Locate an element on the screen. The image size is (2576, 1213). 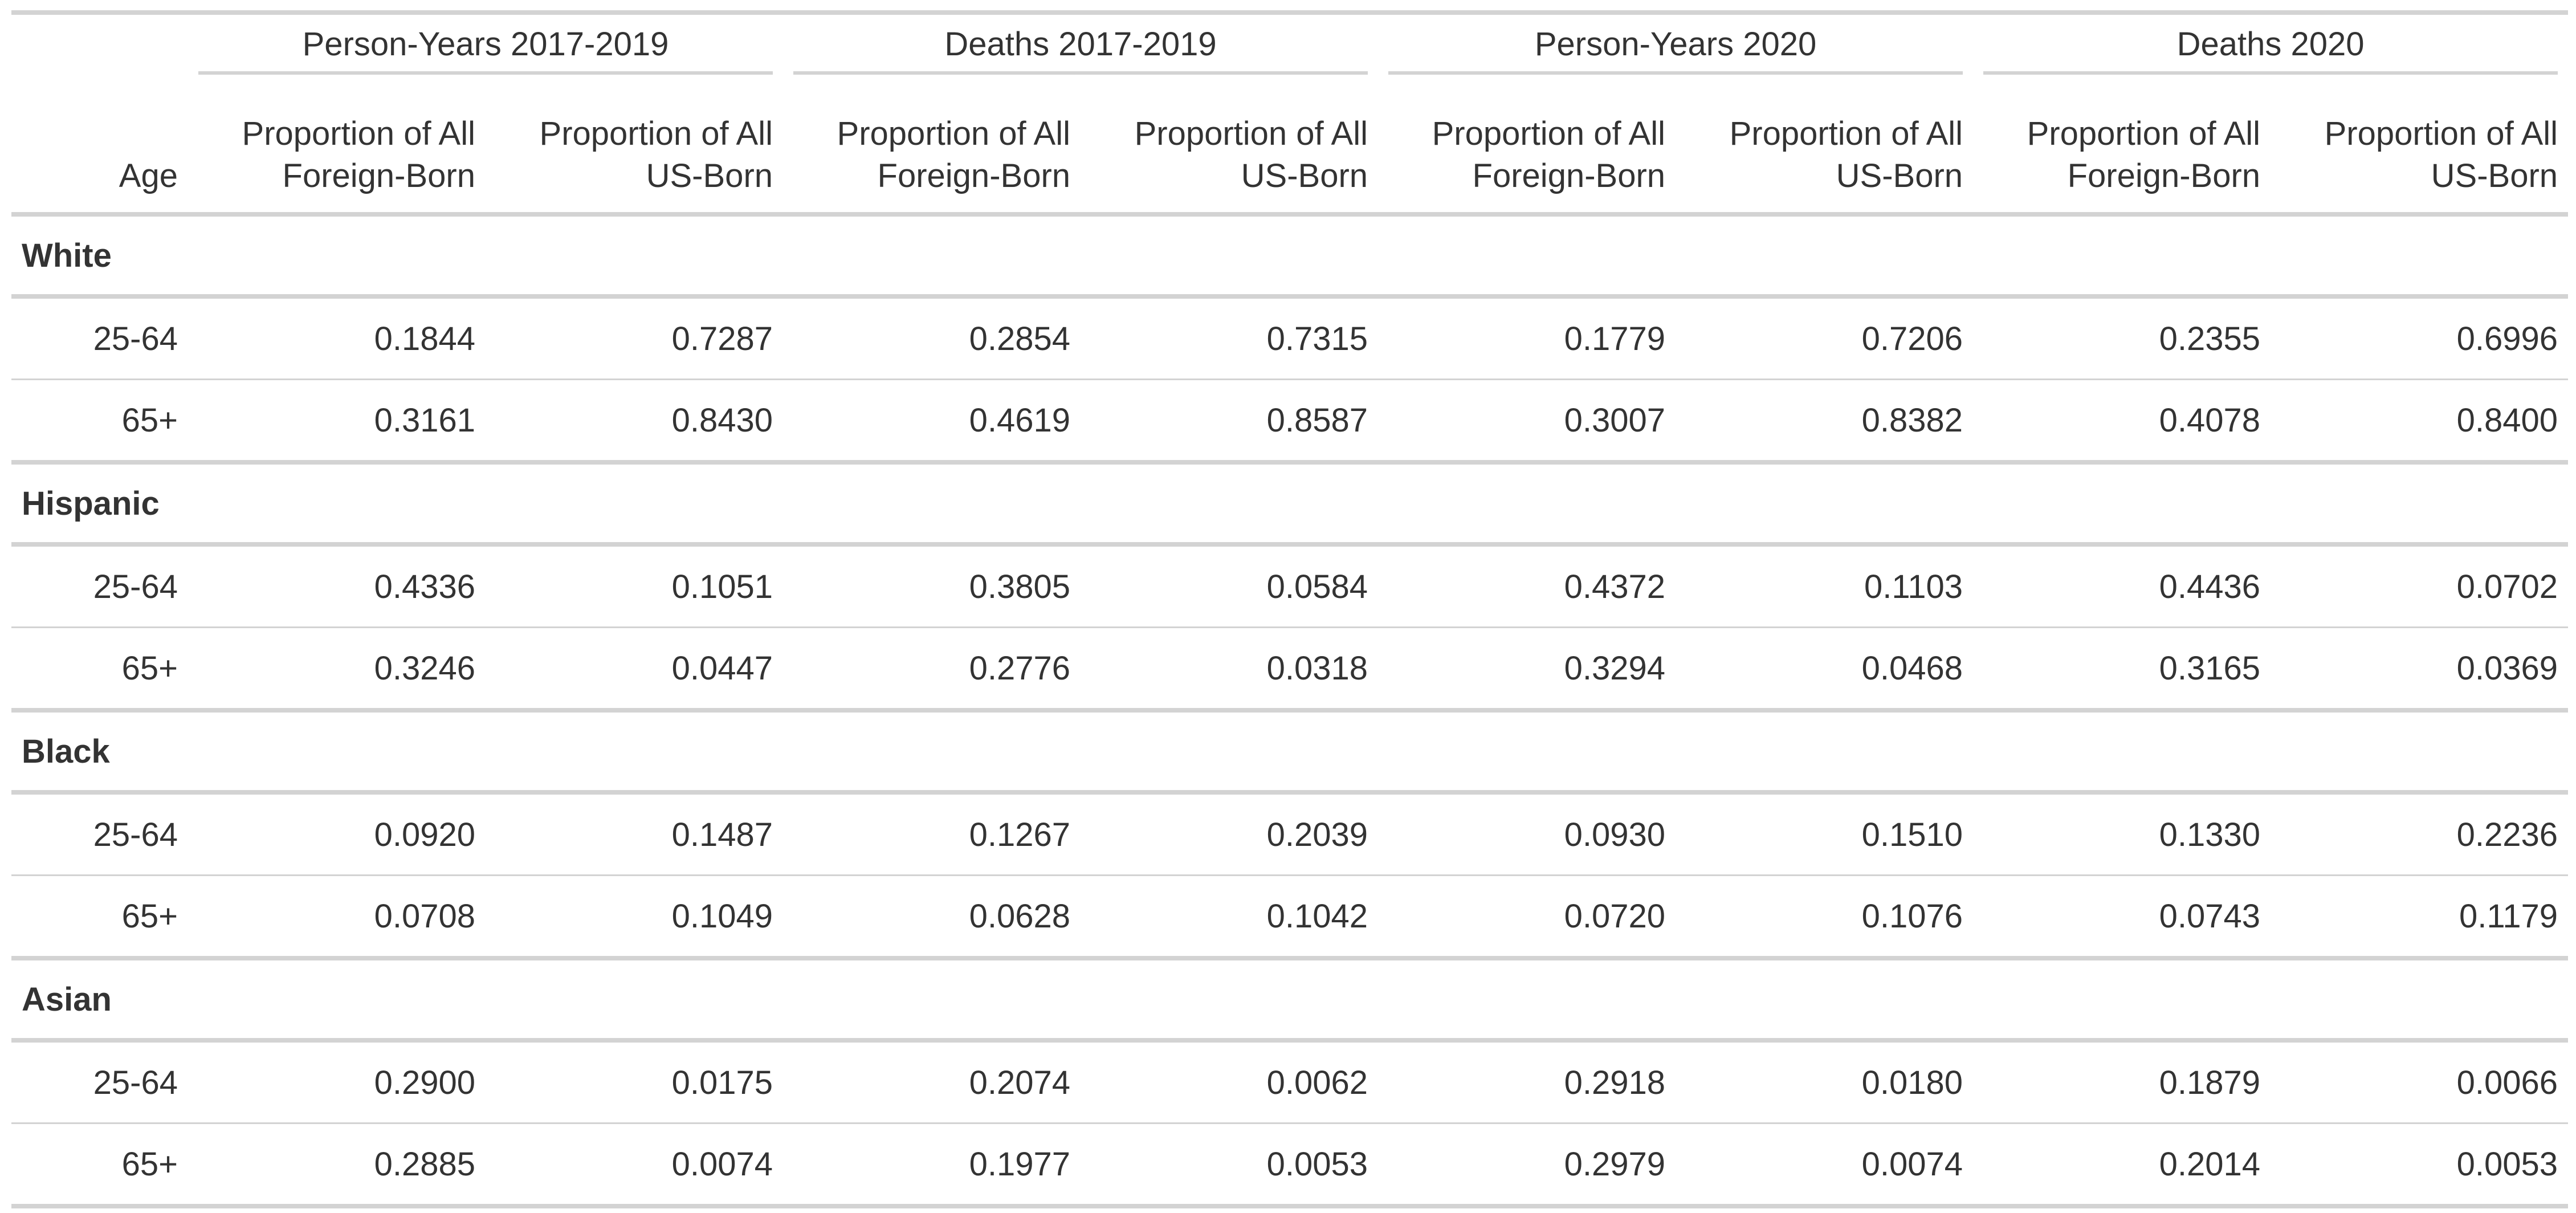
value-cell: 0.1510 is located at coordinates (1825, 834).